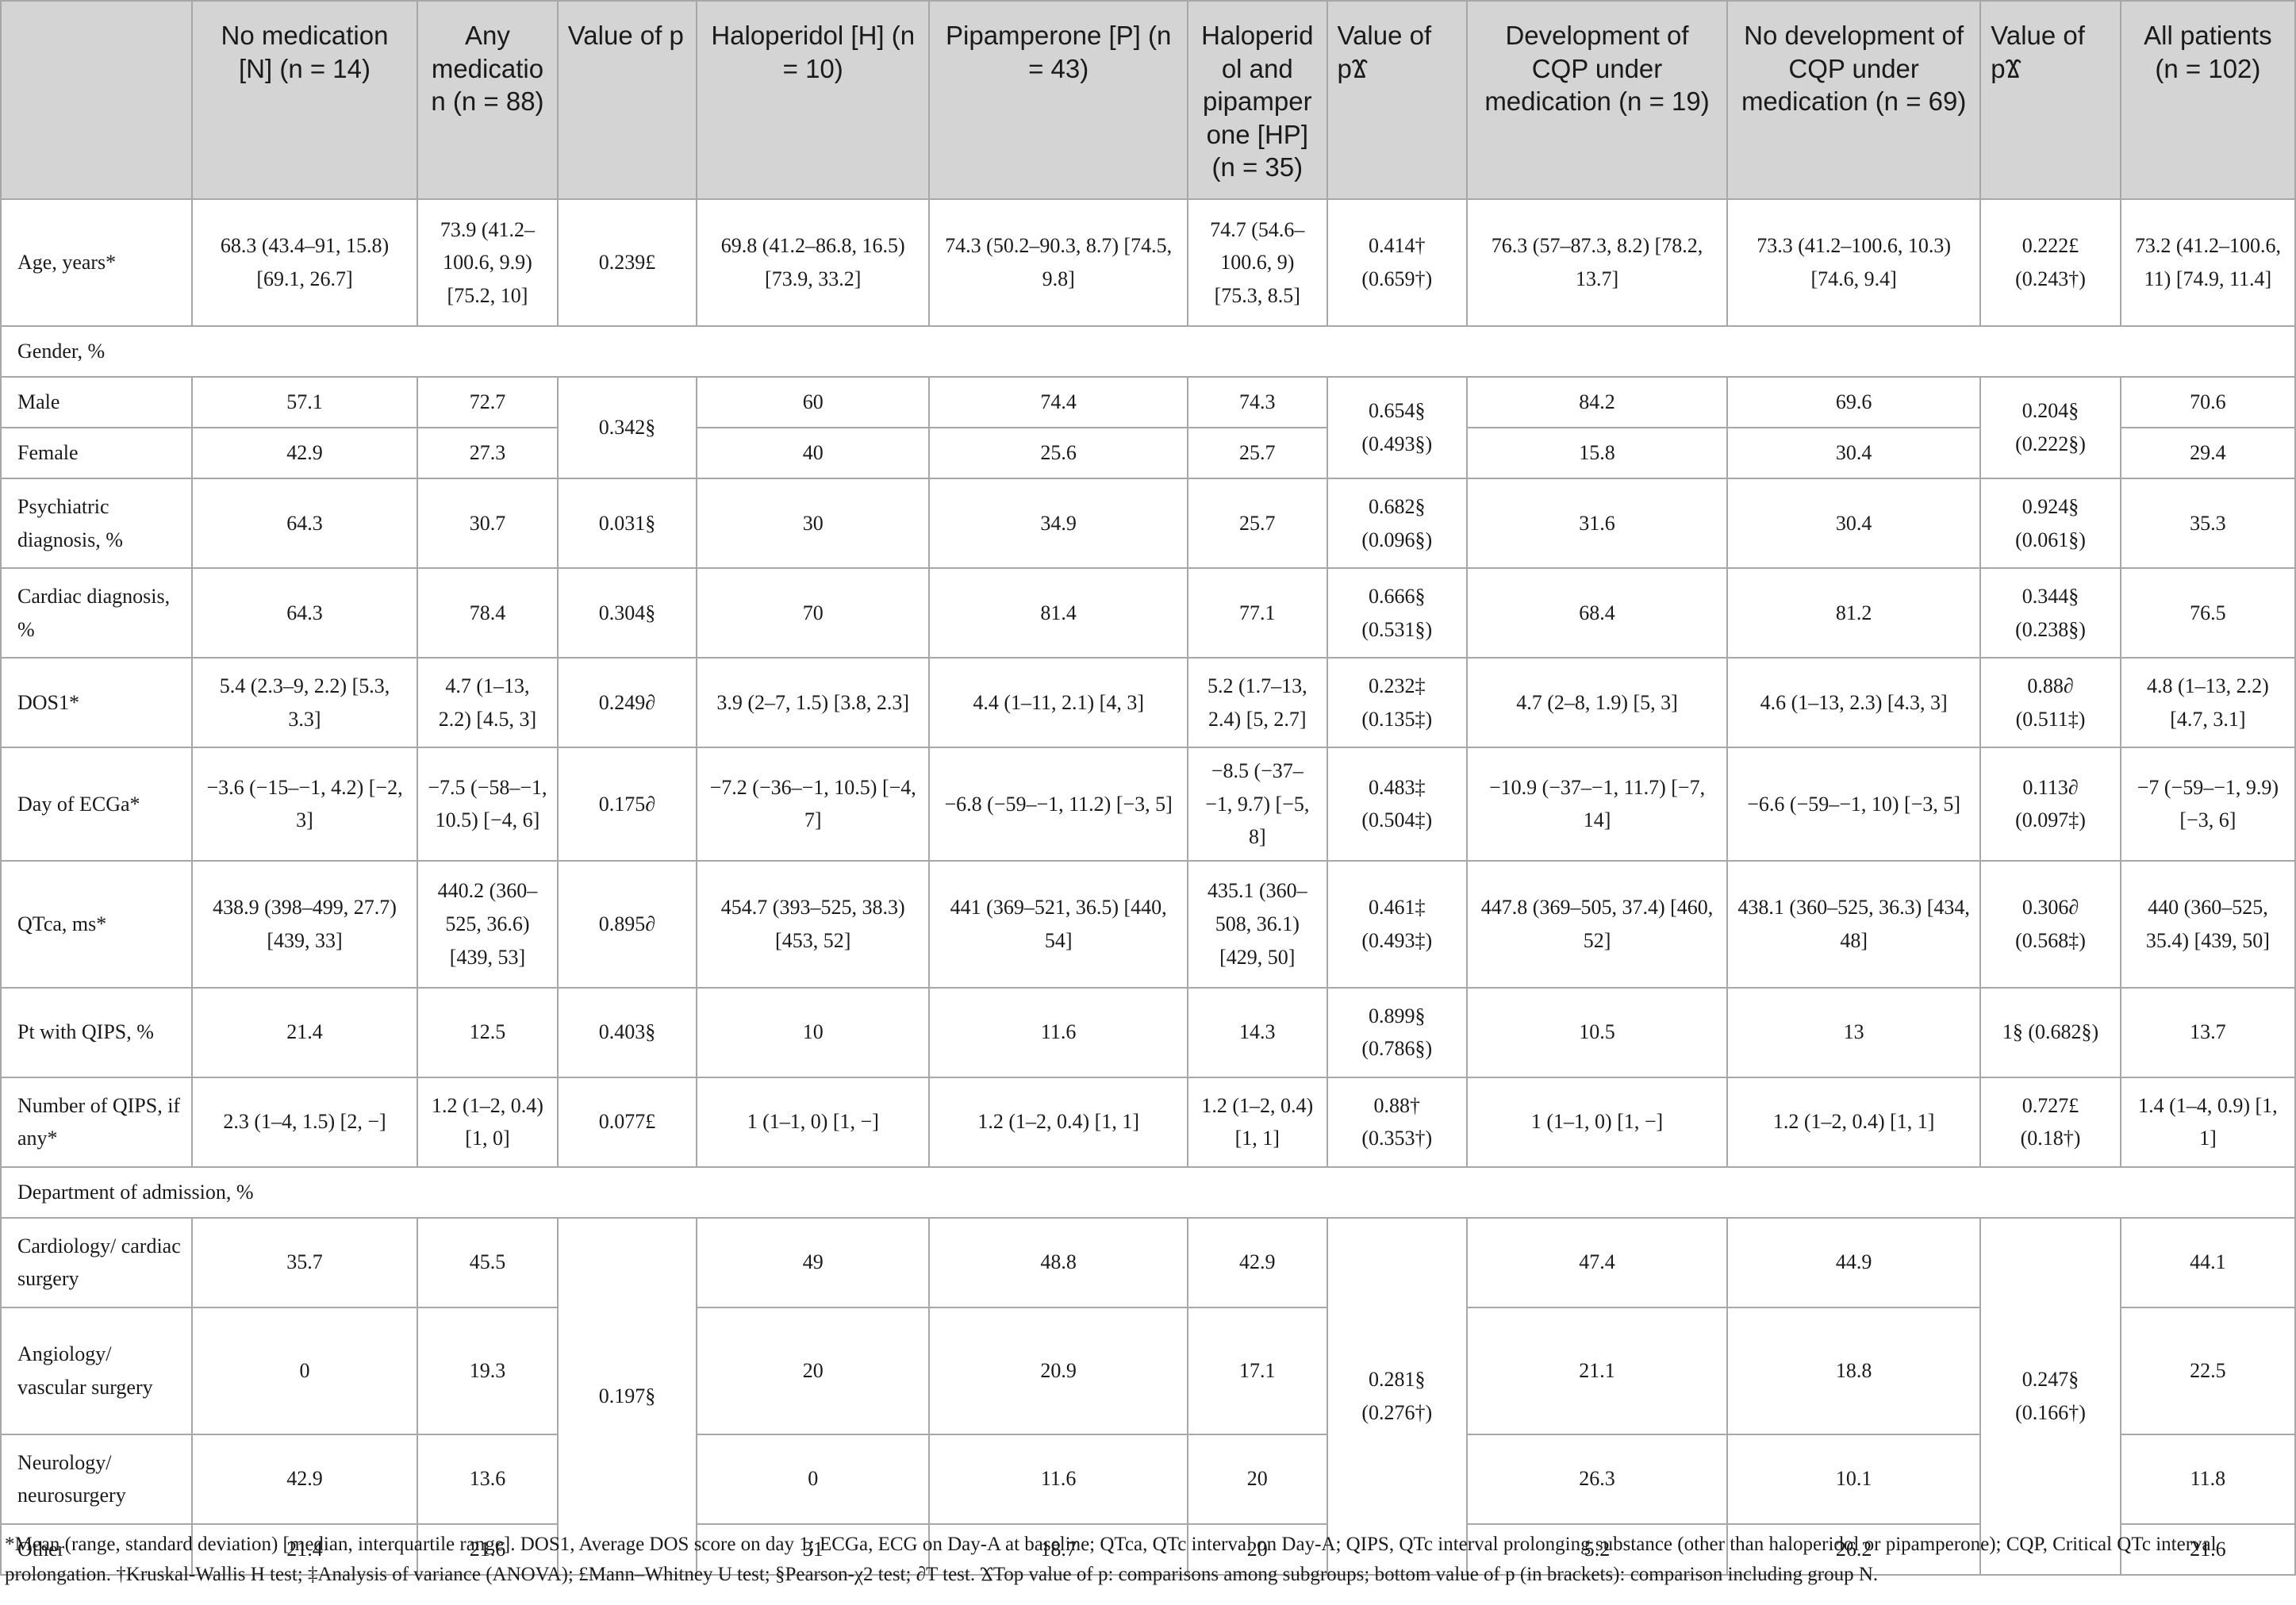 The image size is (2296, 1605). What do you see at coordinates (2207, 100) in the screenshot?
I see `header-all-patients: All patients (n = 102)` at bounding box center [2207, 100].